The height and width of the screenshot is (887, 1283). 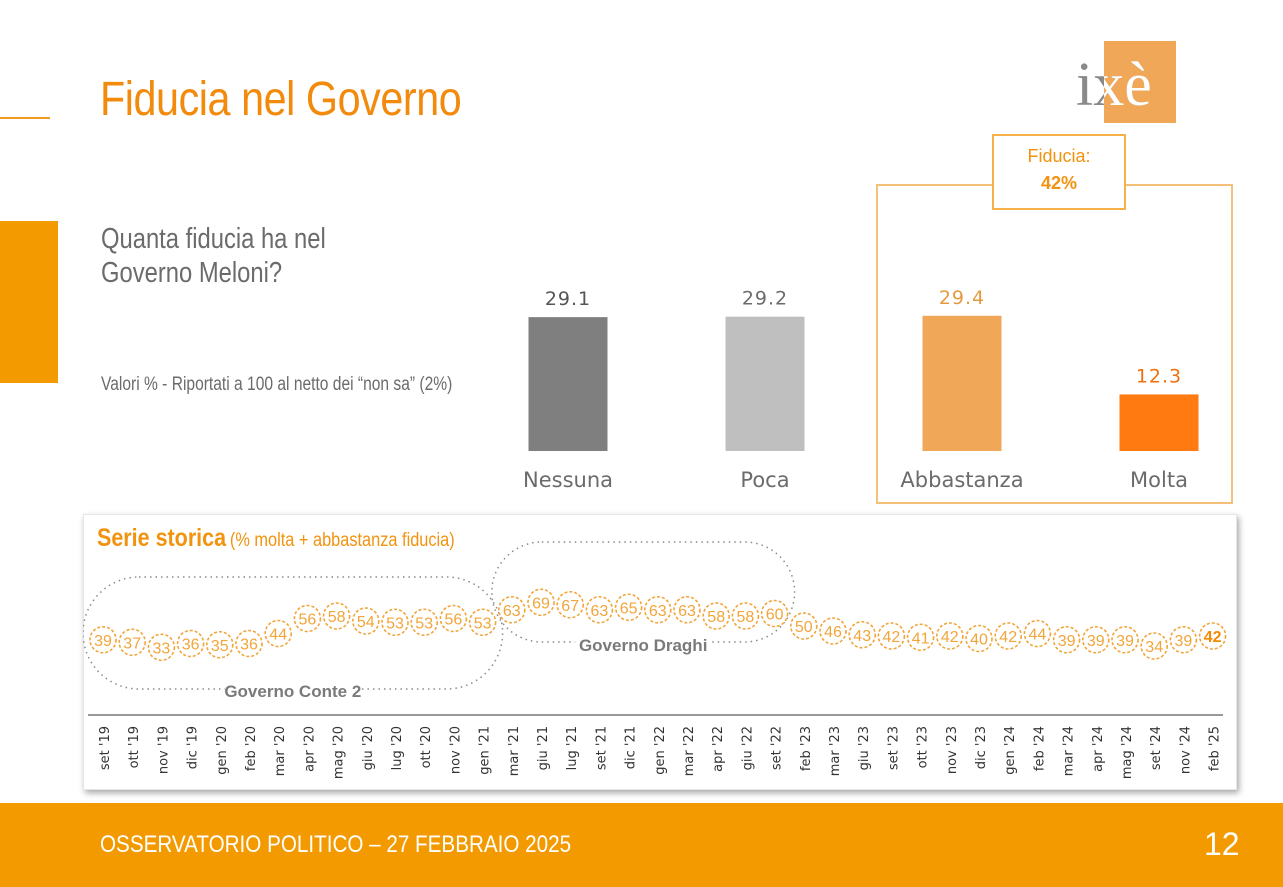 What do you see at coordinates (764, 480) in the screenshot?
I see `bar-category-label: Poca` at bounding box center [764, 480].